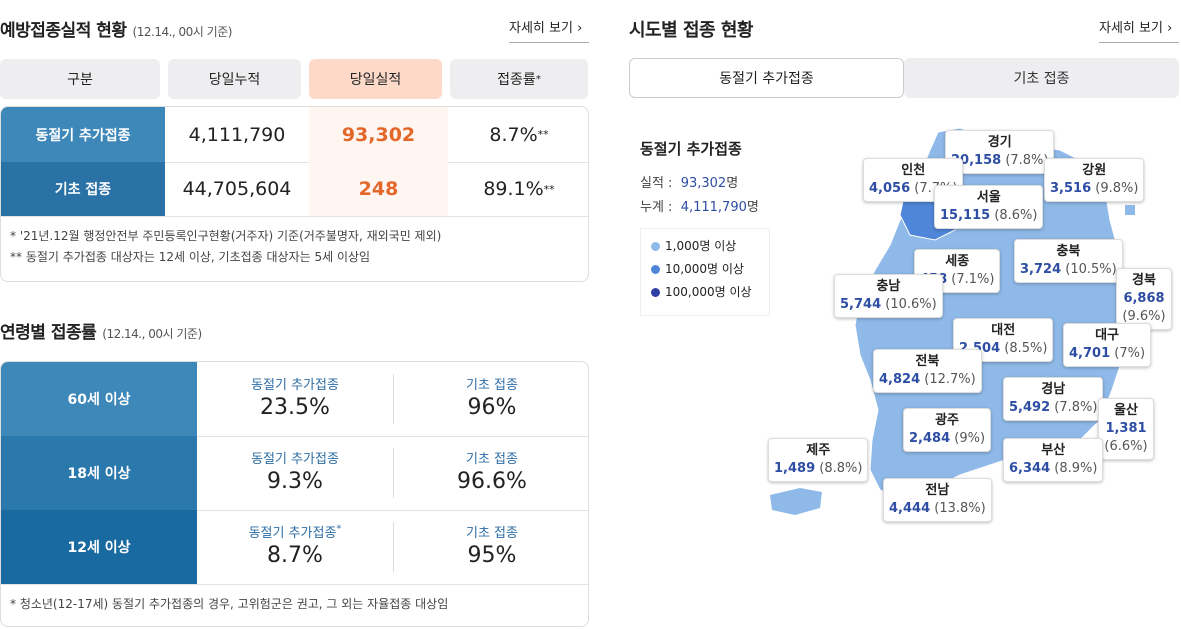 This screenshot has height=629, width=1181. I want to click on map-legend: 1,000명 이상 10,000명 이상 100,000명 이상, so click(705, 272).